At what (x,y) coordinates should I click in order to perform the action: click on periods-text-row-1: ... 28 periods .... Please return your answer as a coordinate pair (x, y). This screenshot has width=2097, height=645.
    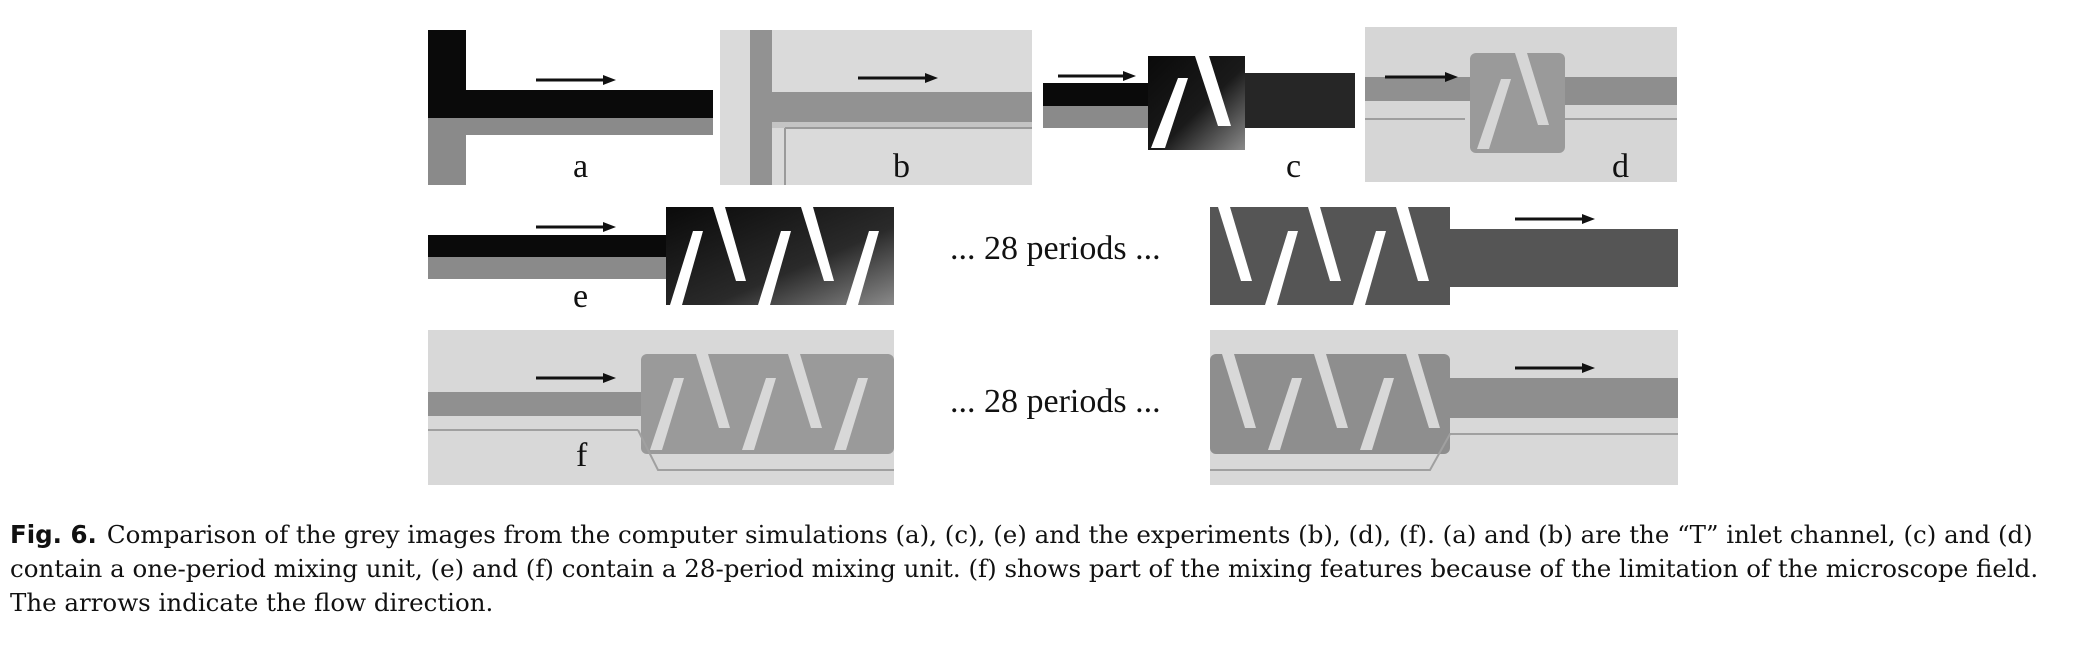
    Looking at the image, I should click on (1055, 248).